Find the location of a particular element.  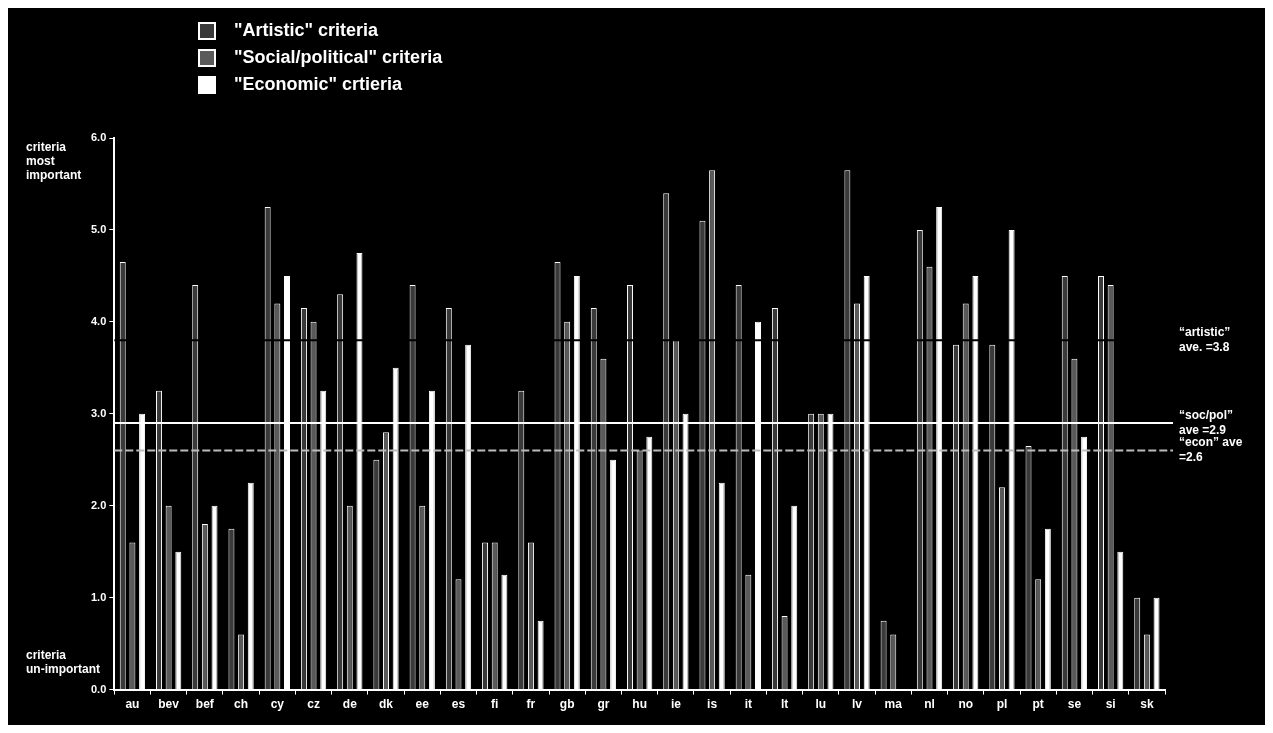

text: criteria un-important is located at coordinates (63, 661).